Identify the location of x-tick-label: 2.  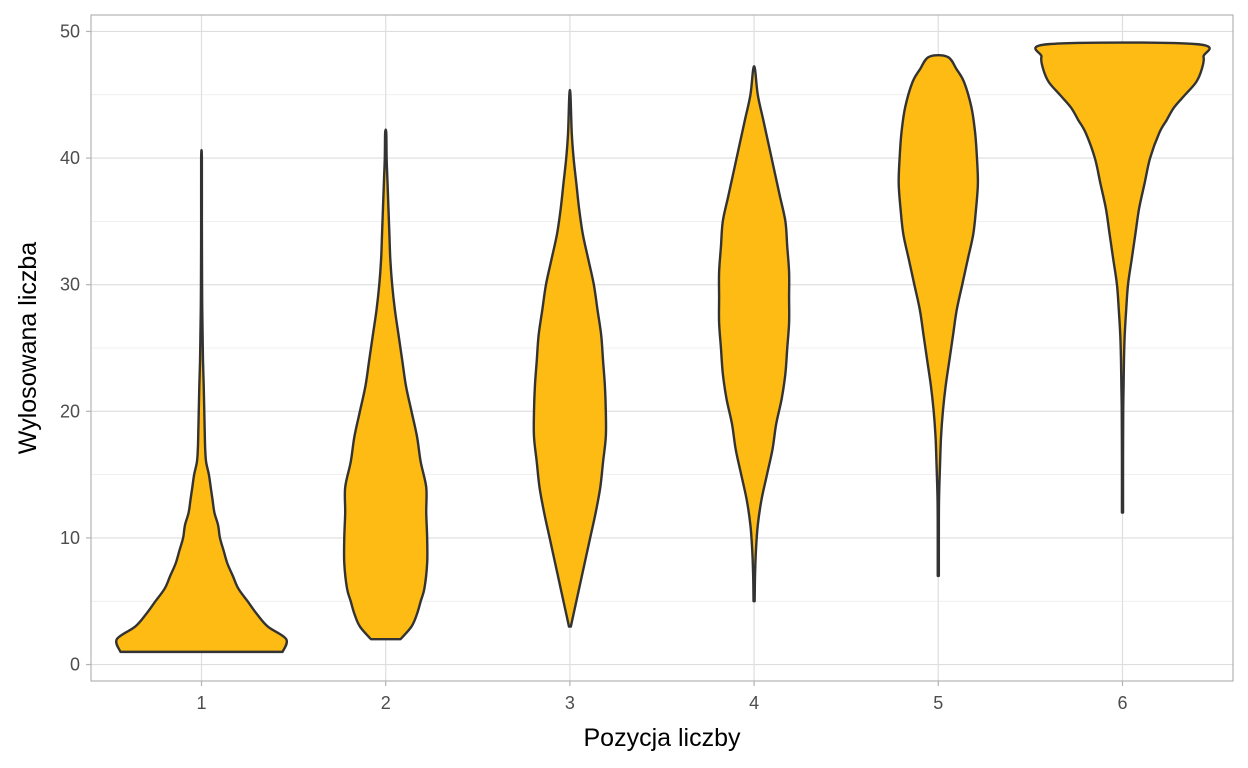
(386, 703).